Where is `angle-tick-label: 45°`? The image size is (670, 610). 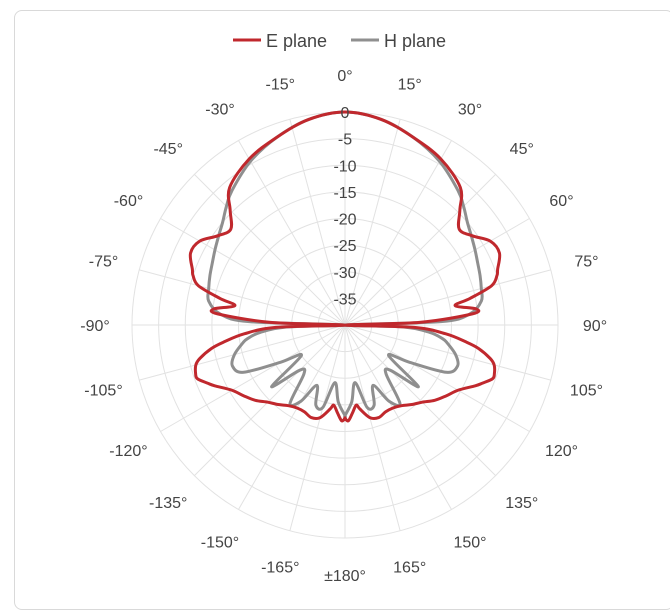 angle-tick-label: 45° is located at coordinates (522, 149).